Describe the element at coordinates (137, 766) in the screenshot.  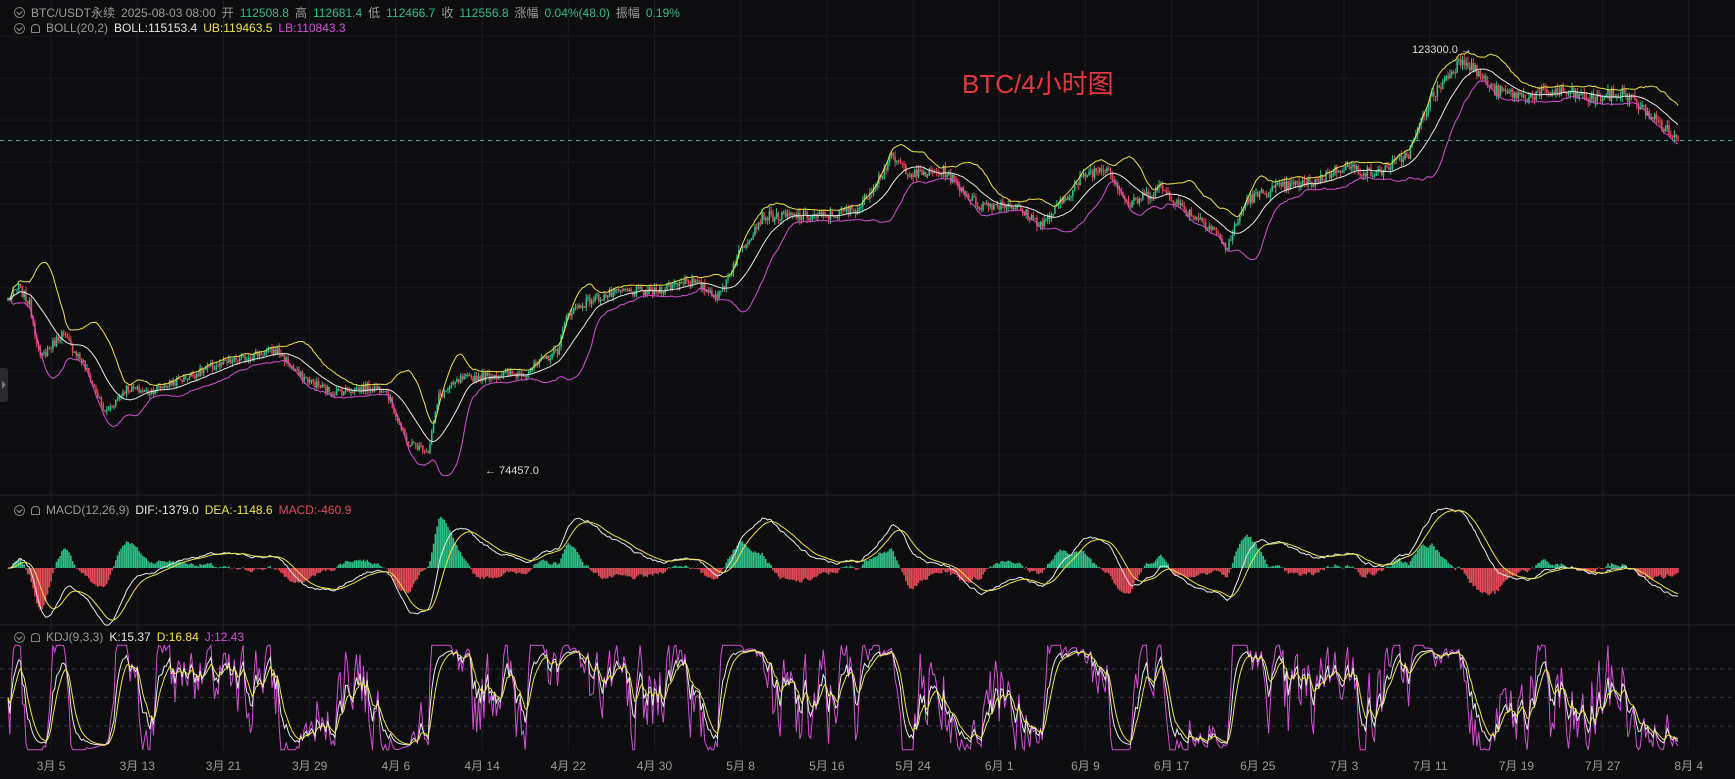
I see `x-tick-label: 3月 13` at that location.